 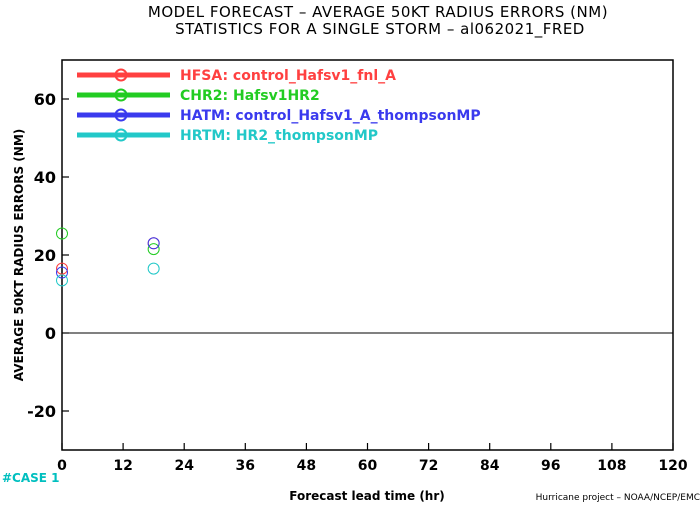 I want to click on legend-label-2: HATM: control_Hafsv1_A_thompsonMP, so click(x=330, y=116).